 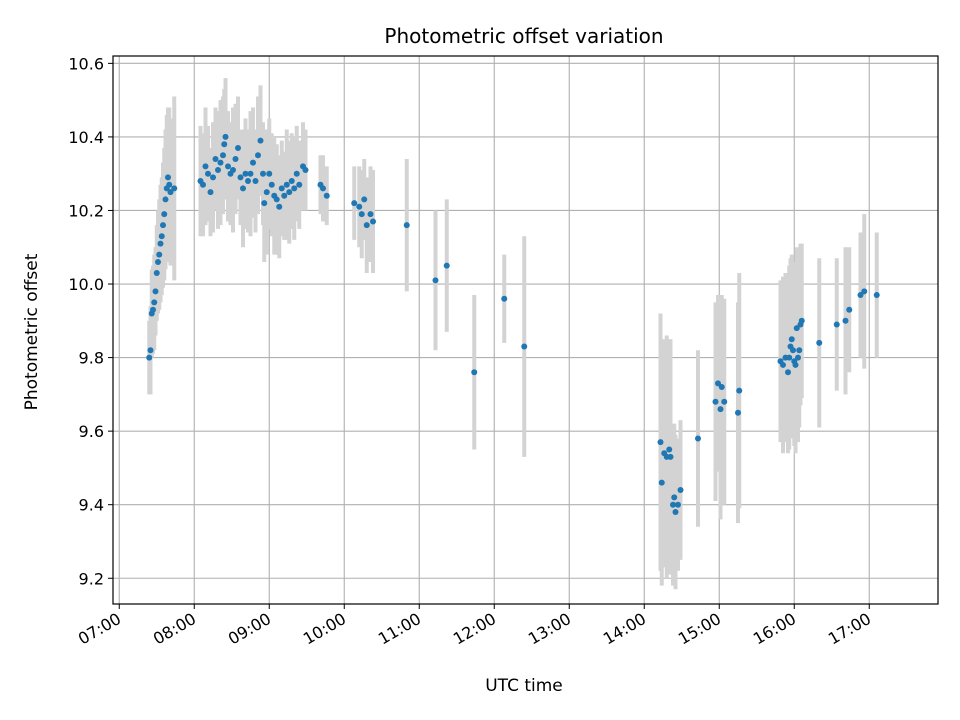 What do you see at coordinates (90, 321) in the screenshot?
I see `y-axis: 9.2 9.4 9.6 9.8 10.0 10.2 10.4 10.6` at bounding box center [90, 321].